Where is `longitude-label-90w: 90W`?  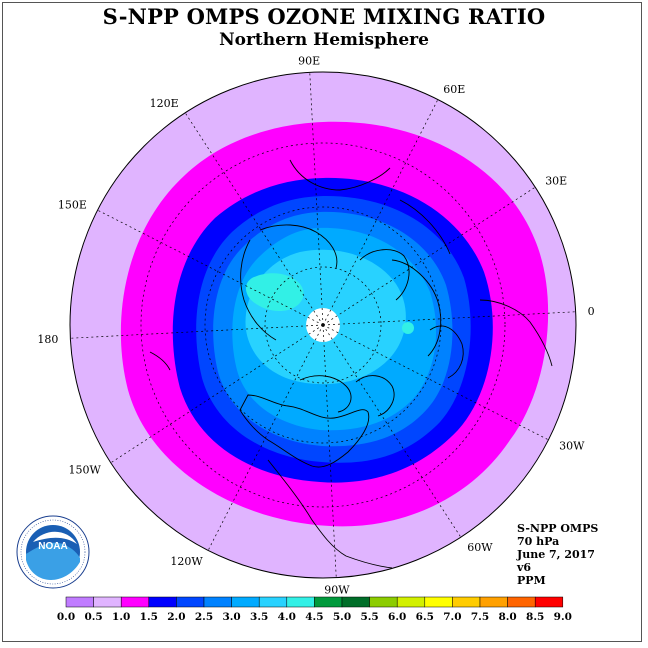 longitude-label-90w: 90W is located at coordinates (337, 590).